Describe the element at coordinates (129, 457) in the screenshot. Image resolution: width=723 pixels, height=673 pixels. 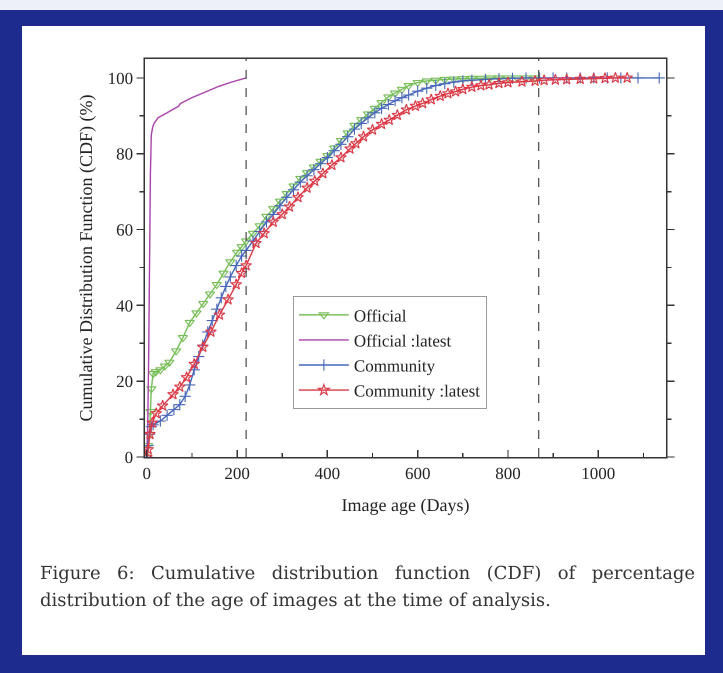
I see `y-tick-label: 0` at that location.